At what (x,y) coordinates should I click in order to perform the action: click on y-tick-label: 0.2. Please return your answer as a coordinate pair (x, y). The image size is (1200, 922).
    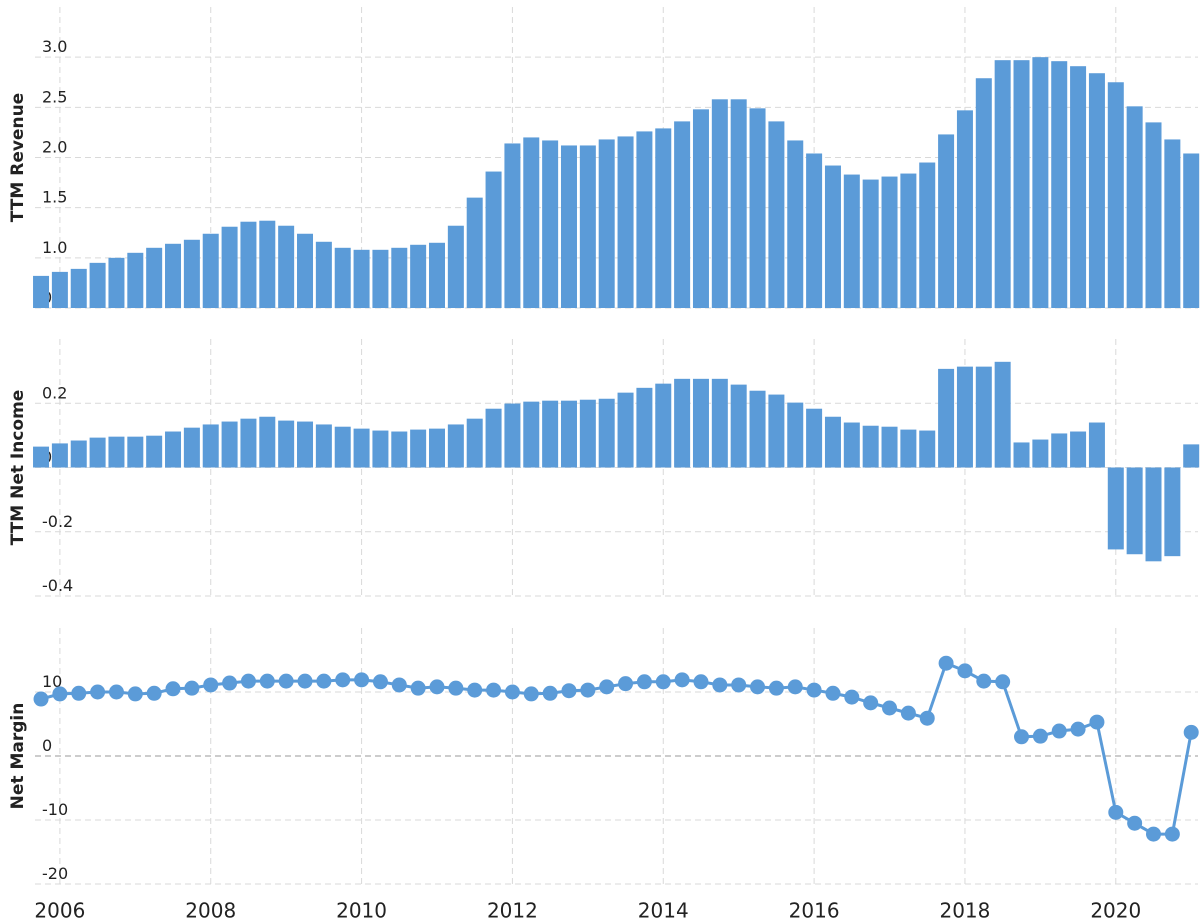
    Looking at the image, I should click on (54, 392).